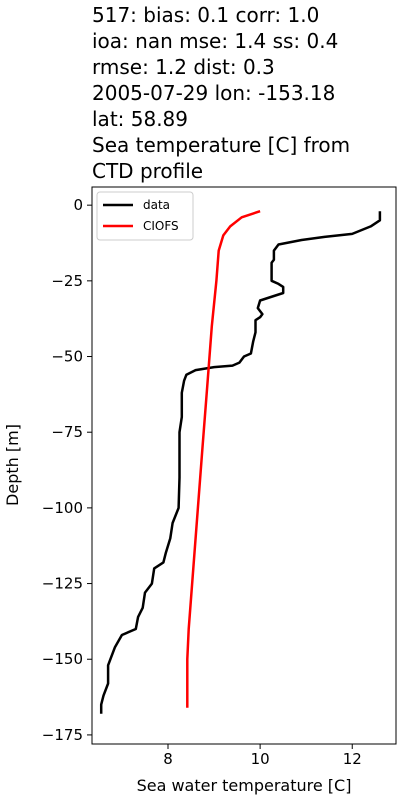 The width and height of the screenshot is (400, 800). What do you see at coordinates (67, 357) in the screenshot?
I see `y-tick-label: −50` at bounding box center [67, 357].